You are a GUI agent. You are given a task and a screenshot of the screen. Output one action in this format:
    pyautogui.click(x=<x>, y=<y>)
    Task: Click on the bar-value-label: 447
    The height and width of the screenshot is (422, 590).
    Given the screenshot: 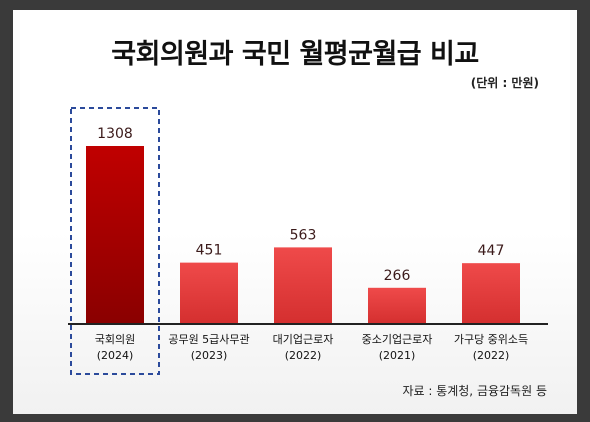 What is the action you would take?
    pyautogui.click(x=491, y=251)
    